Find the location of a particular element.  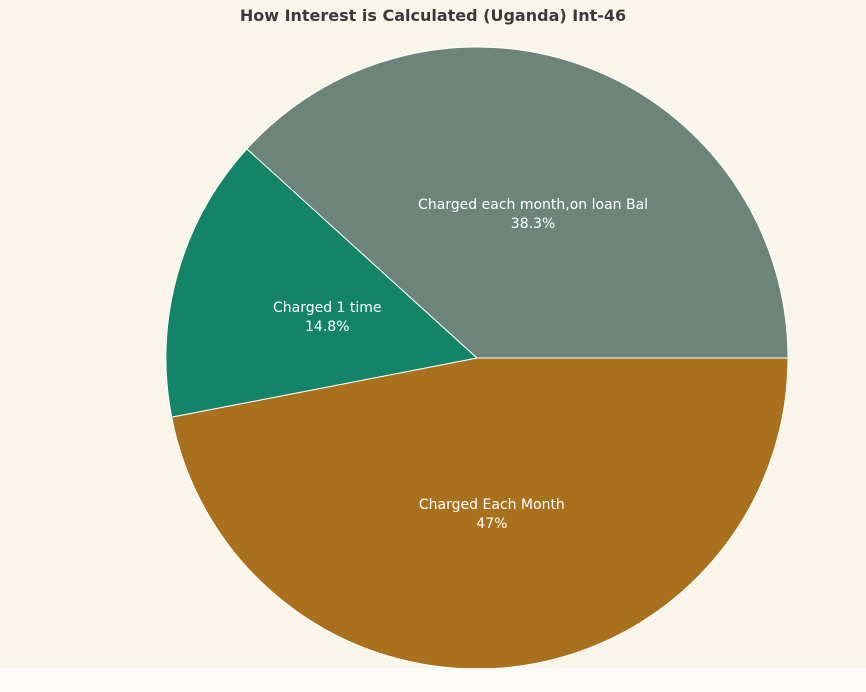

pie-slice-charged-1-time is located at coordinates (322, 283).